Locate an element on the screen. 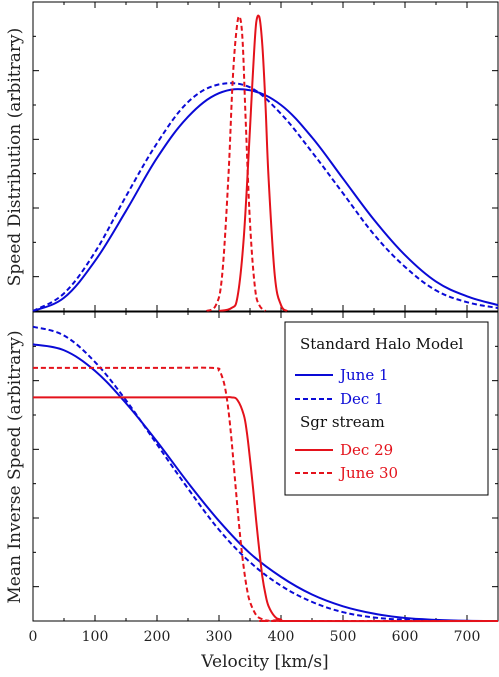 The image size is (499, 677). x-tick-label-400: 400 is located at coordinates (281, 637).